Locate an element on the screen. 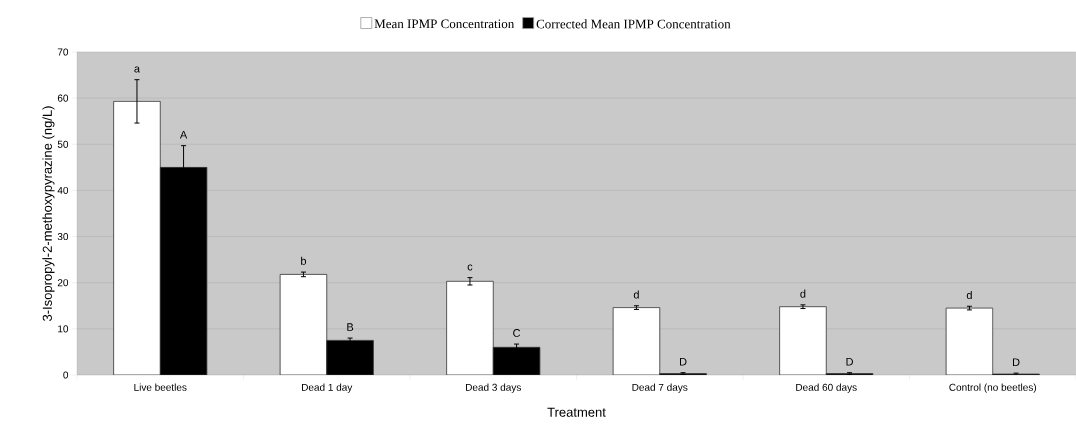 Image resolution: width=1076 pixels, height=441 pixels. y-tick-label: 30 is located at coordinates (63, 237).